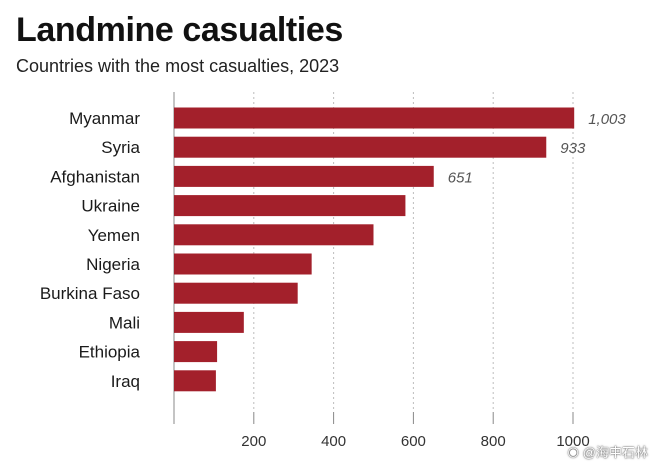 This screenshot has width=660, height=465. I want to click on x-tick-label-800: 800, so click(493, 441).